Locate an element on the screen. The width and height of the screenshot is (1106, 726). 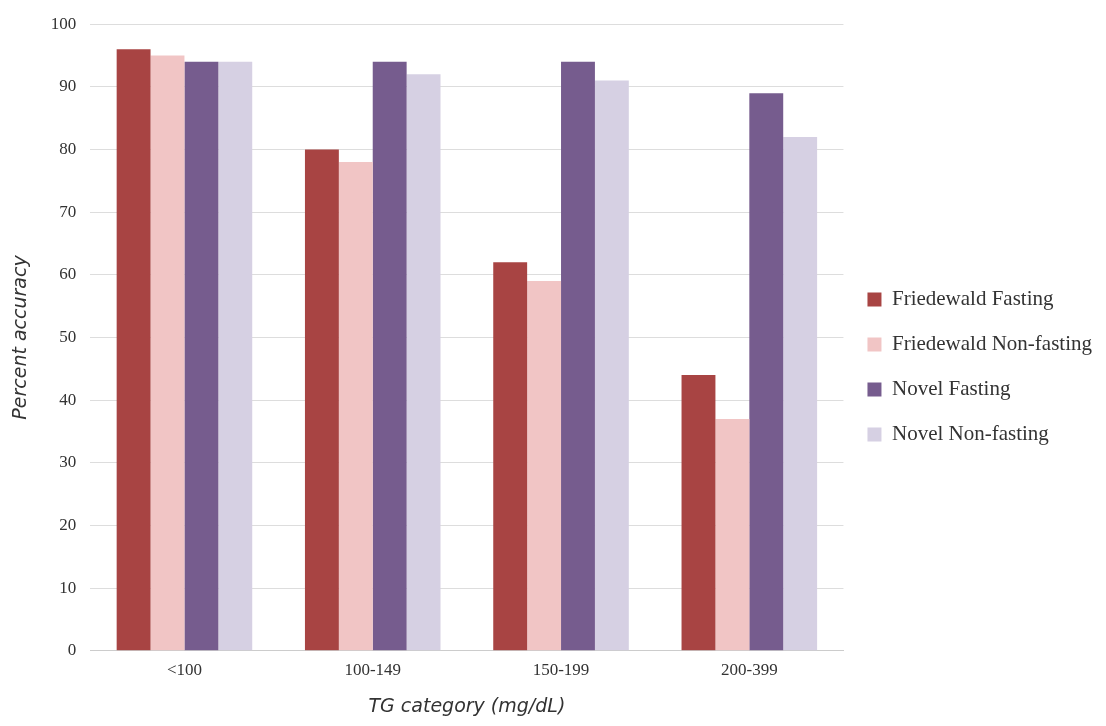
y-tick-label: 0 is located at coordinates (72, 650).